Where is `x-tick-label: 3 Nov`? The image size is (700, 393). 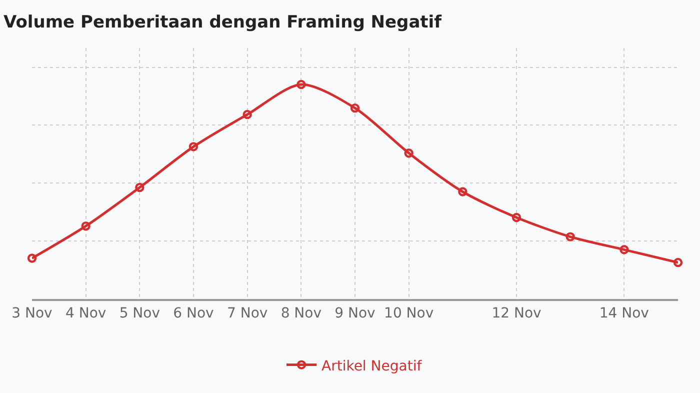 x-tick-label: 3 Nov is located at coordinates (32, 314).